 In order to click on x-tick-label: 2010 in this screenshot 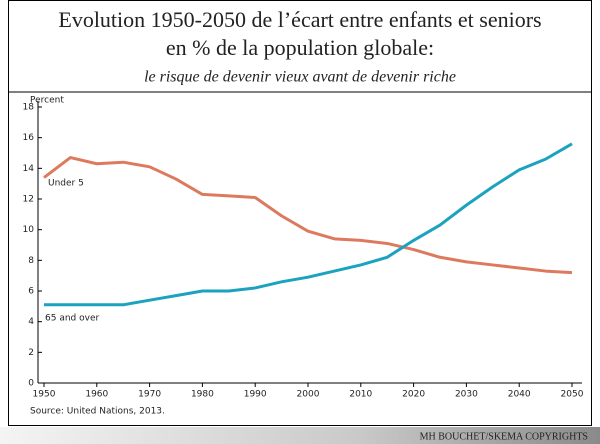, I will do `click(360, 395)`.